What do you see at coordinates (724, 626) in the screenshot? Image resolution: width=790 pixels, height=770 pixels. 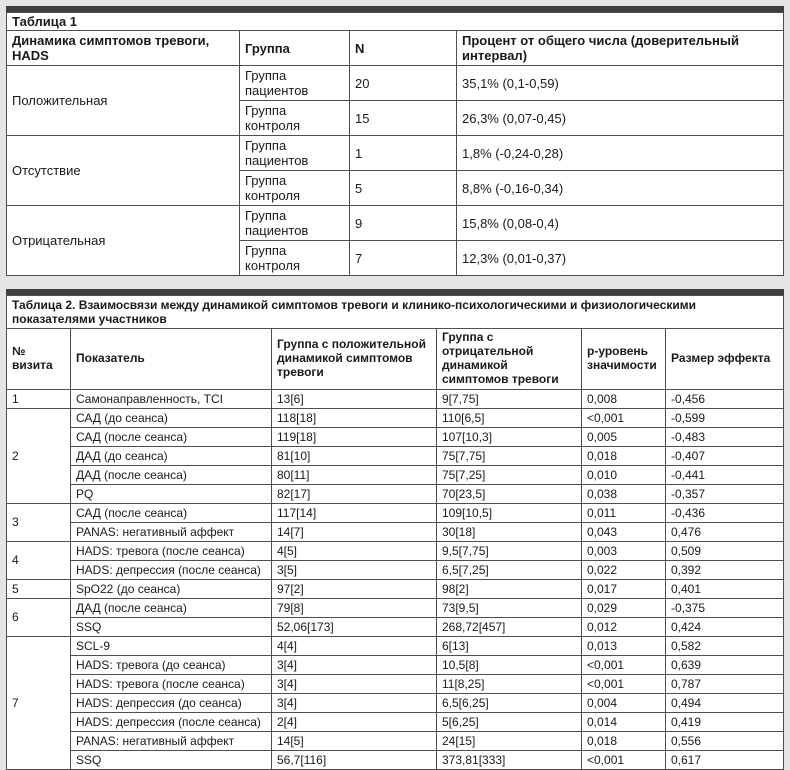 I see `effect-size-cell: 0,424` at bounding box center [724, 626].